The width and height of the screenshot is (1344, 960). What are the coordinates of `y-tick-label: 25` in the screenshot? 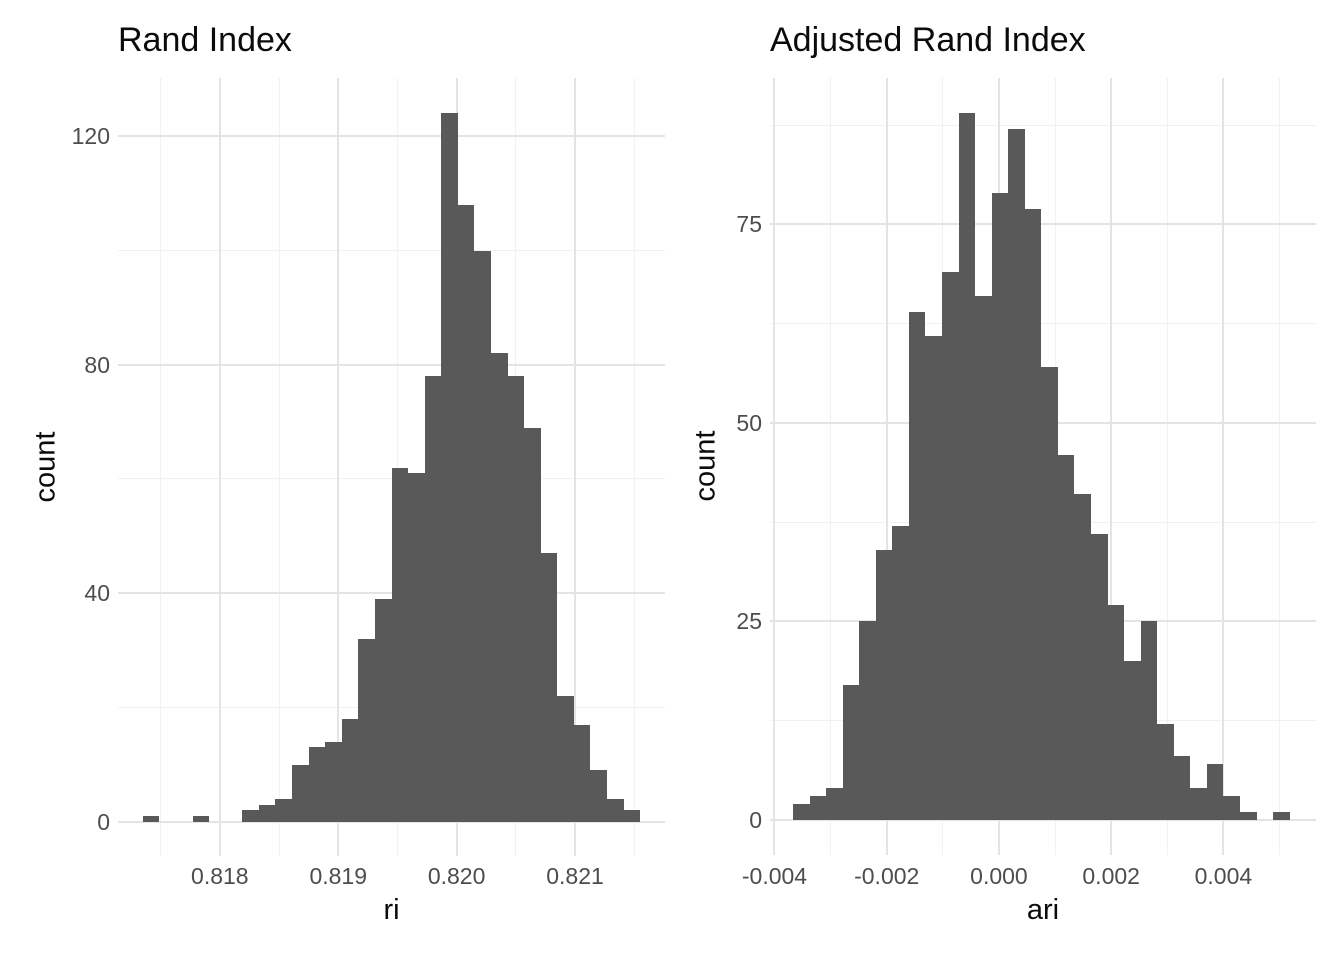 It's located at (749, 621).